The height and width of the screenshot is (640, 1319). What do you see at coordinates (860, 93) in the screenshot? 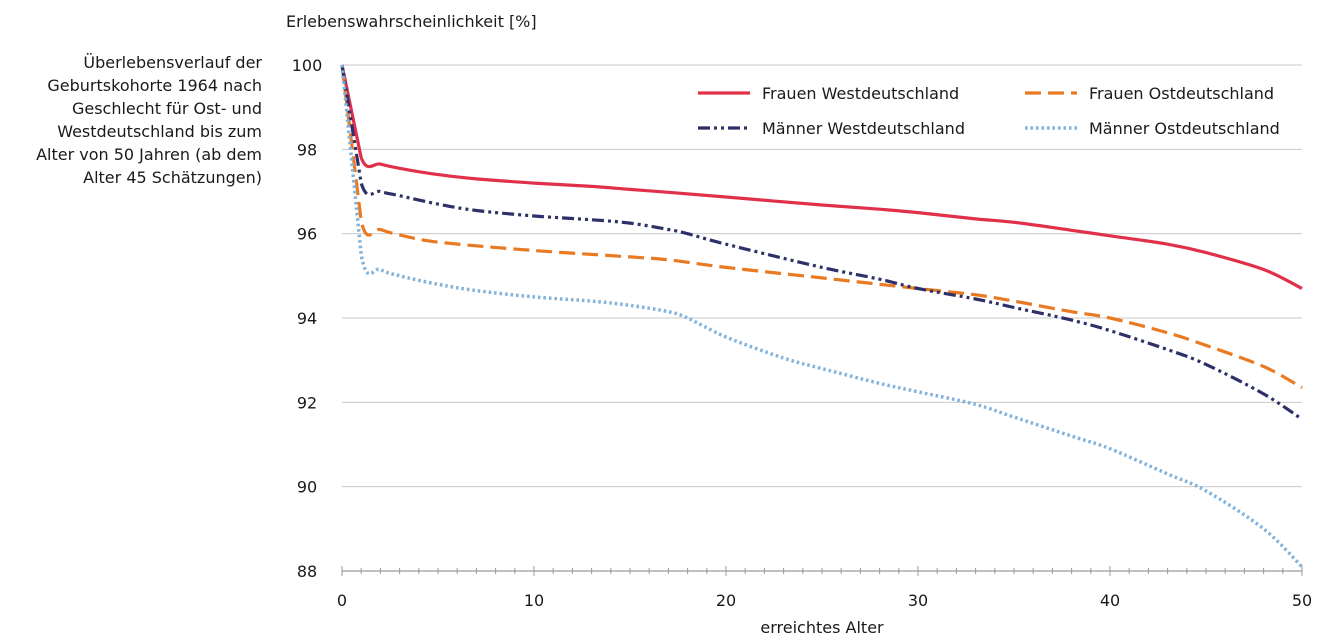
I see `legend-label: Frauen Westdeutschland` at bounding box center [860, 93].